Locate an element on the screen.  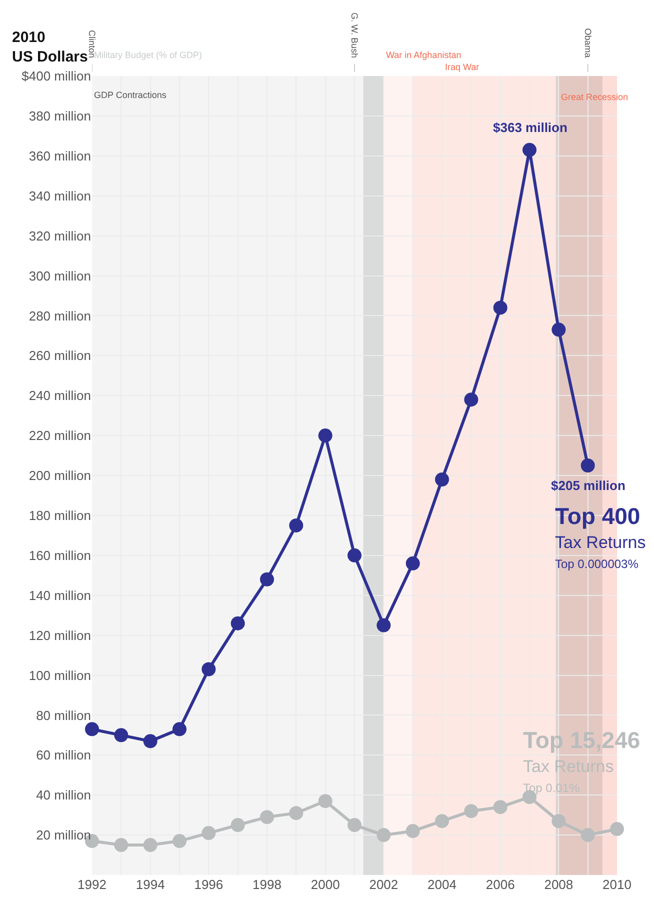
y-tick-label: 340 million is located at coordinates (59, 196).